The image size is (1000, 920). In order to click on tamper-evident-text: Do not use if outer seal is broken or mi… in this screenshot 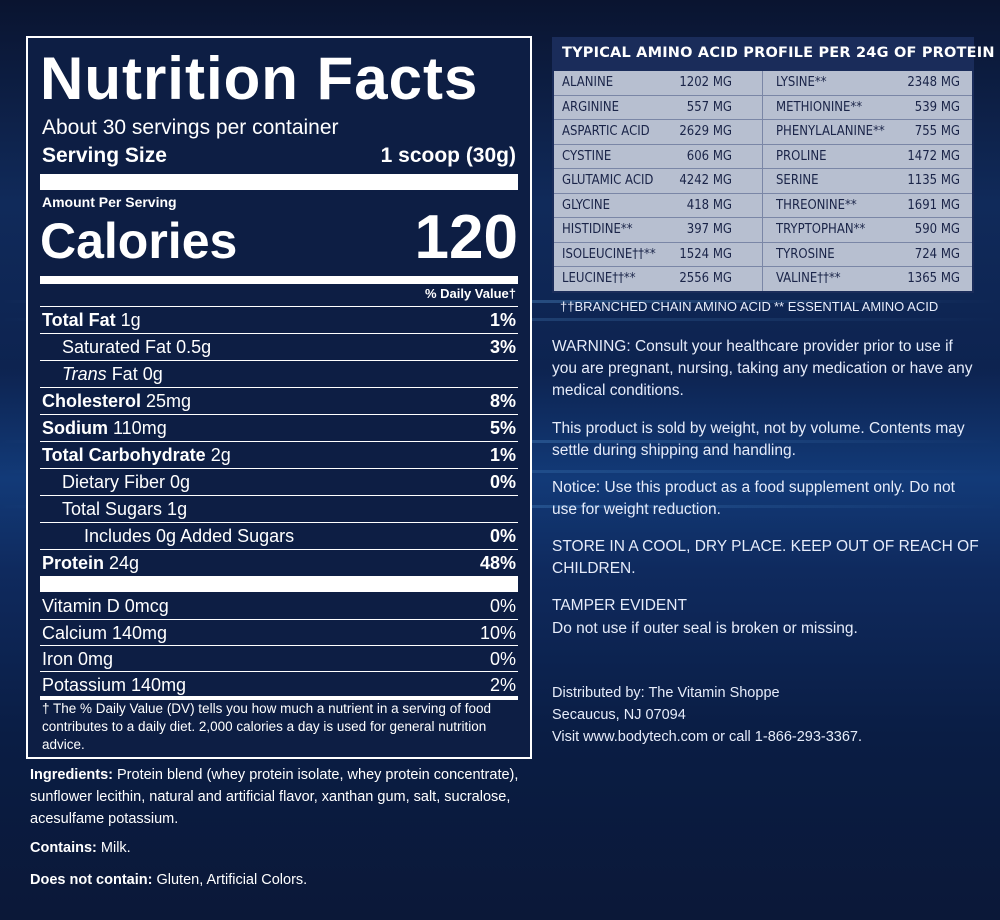, I will do `click(705, 628)`.